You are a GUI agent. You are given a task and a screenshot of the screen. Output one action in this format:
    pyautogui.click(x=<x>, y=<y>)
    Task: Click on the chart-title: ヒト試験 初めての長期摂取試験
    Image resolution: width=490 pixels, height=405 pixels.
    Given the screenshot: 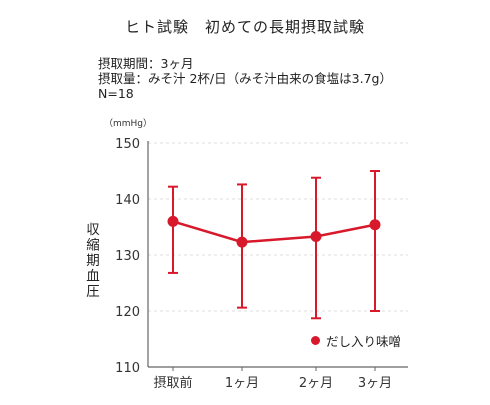 What is the action you would take?
    pyautogui.click(x=244, y=27)
    